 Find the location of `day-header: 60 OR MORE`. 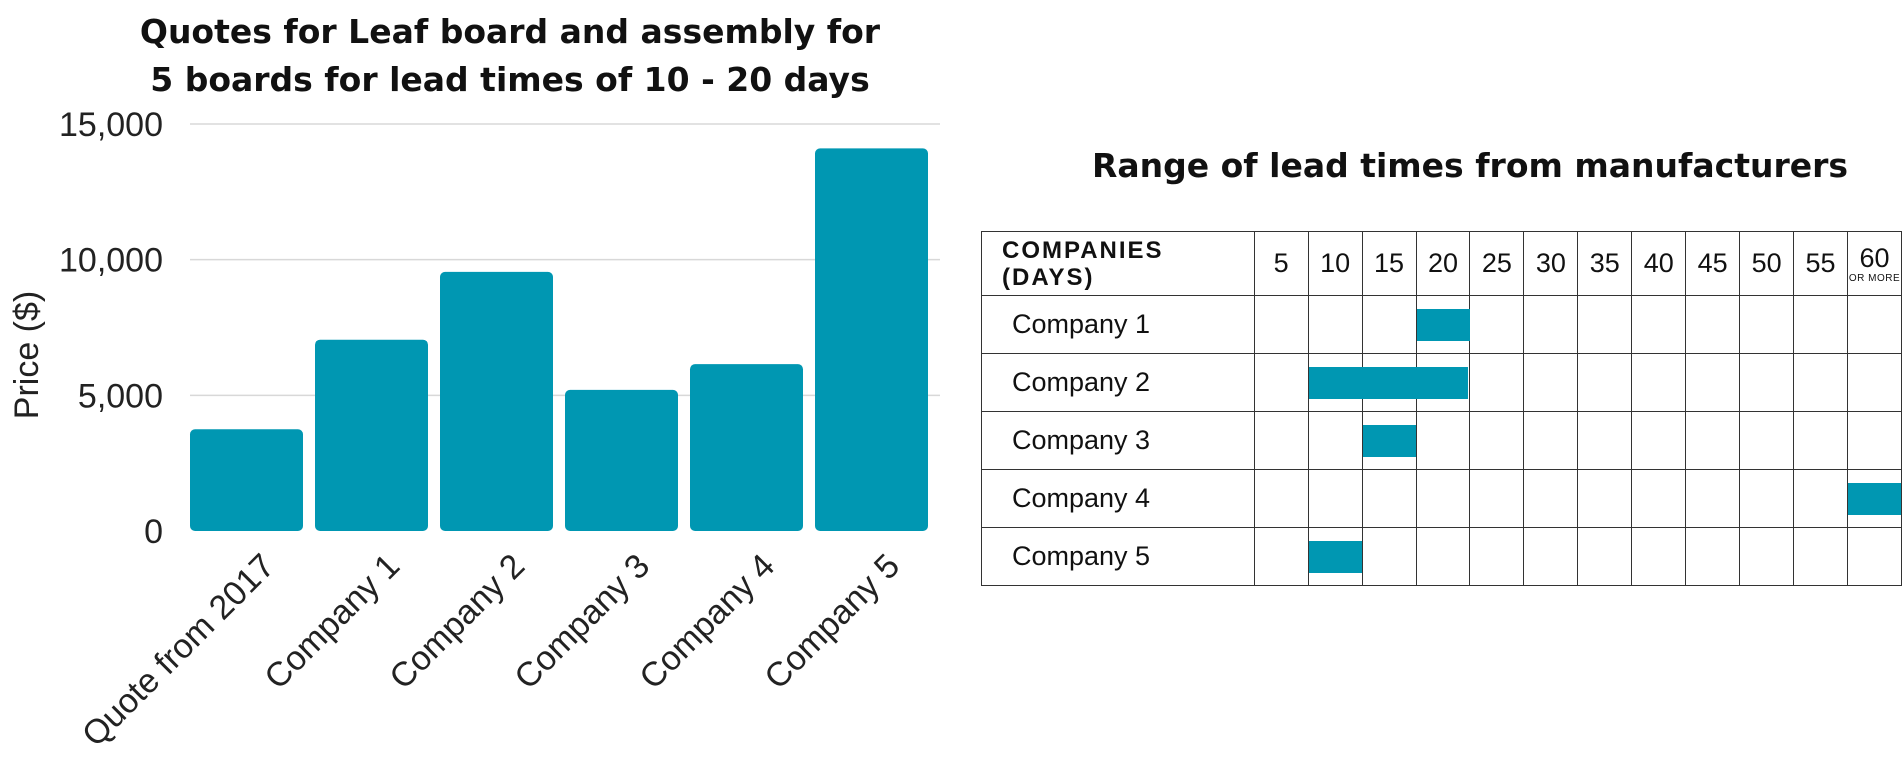

day-header: 60 OR MORE is located at coordinates (1874, 263).